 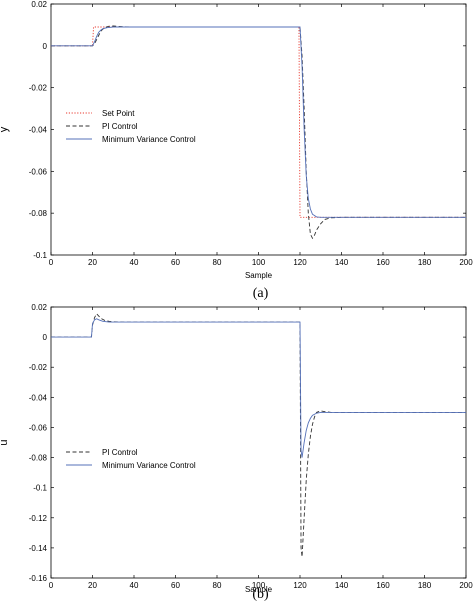 What do you see at coordinates (38, 578) in the screenshot?
I see `y-tick-label: -0.16` at bounding box center [38, 578].